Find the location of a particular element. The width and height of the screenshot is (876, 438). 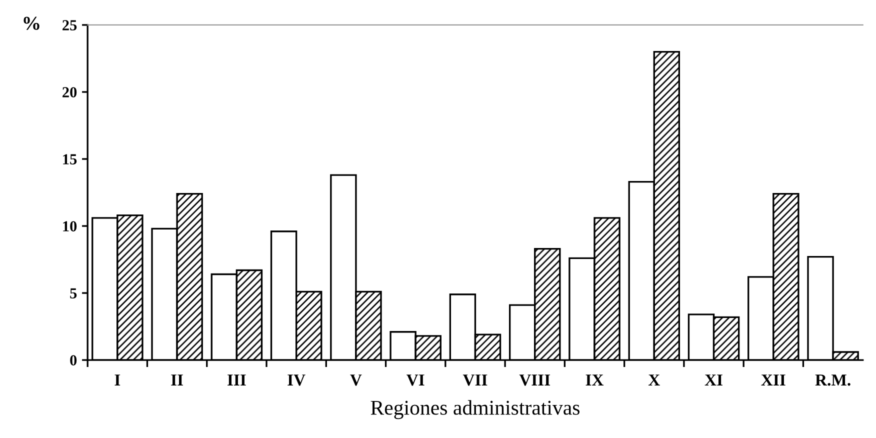

x-tick-label: XII is located at coordinates (773, 380).